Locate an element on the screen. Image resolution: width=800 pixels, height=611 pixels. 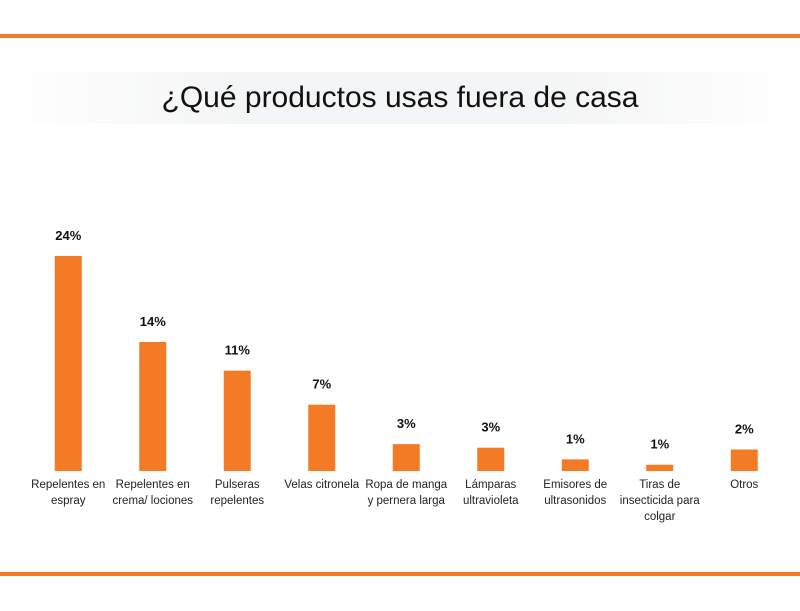
category-label: Repelentes en crema/ lociones is located at coordinates (153, 493).